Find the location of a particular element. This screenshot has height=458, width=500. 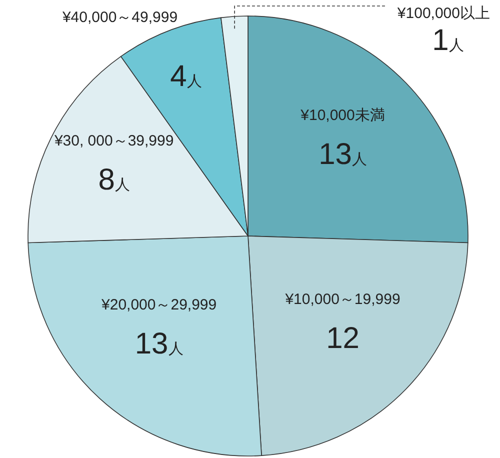

slice-label: ¥100,000以上 is located at coordinates (443, 13).